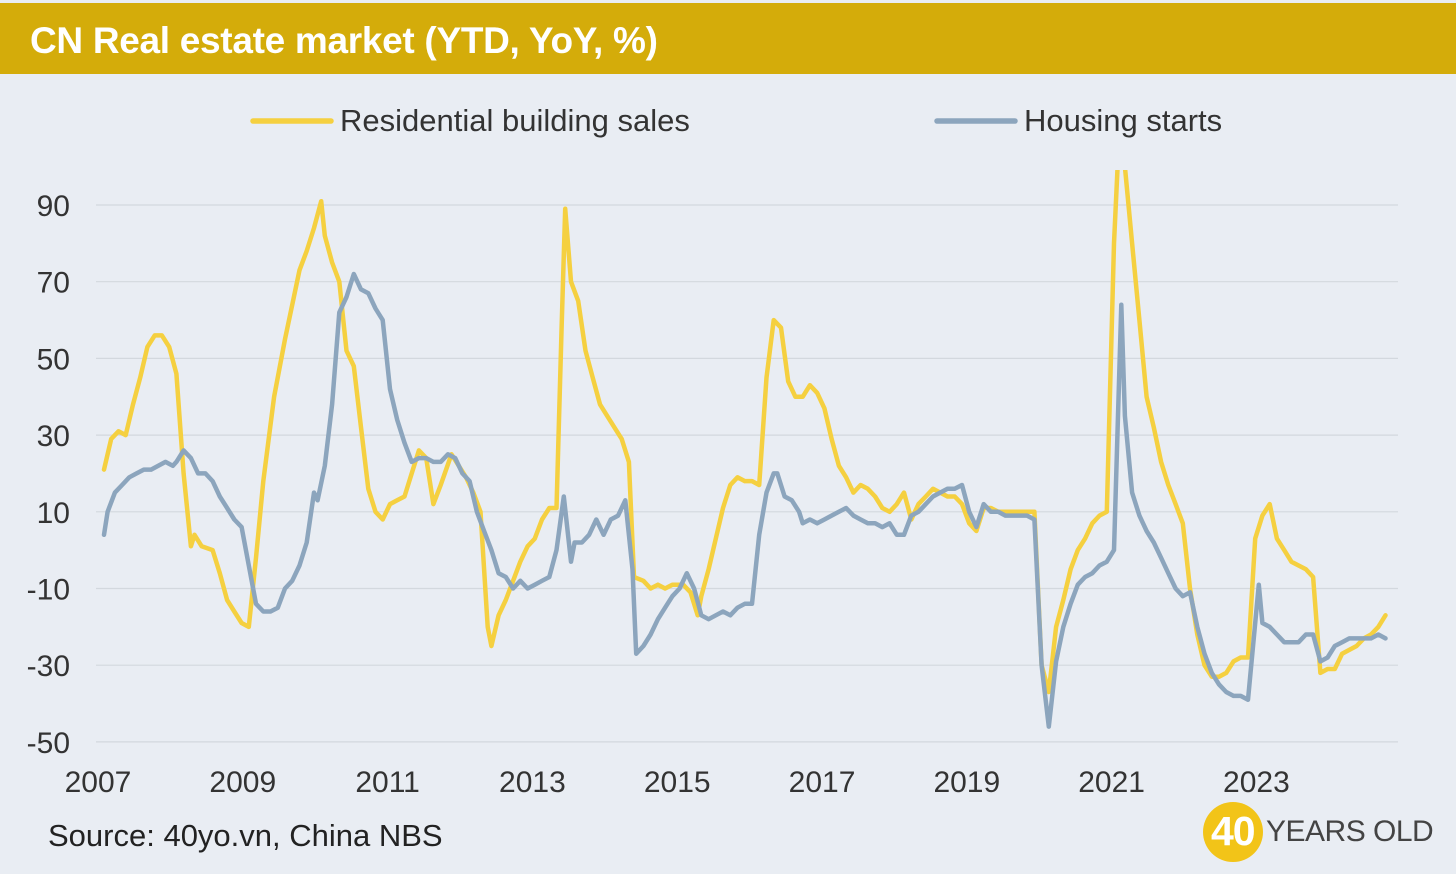 Image resolution: width=1456 pixels, height=874 pixels. Describe the element at coordinates (736, 120) in the screenshot. I see `legend: Residential building sales Housing starts` at that location.